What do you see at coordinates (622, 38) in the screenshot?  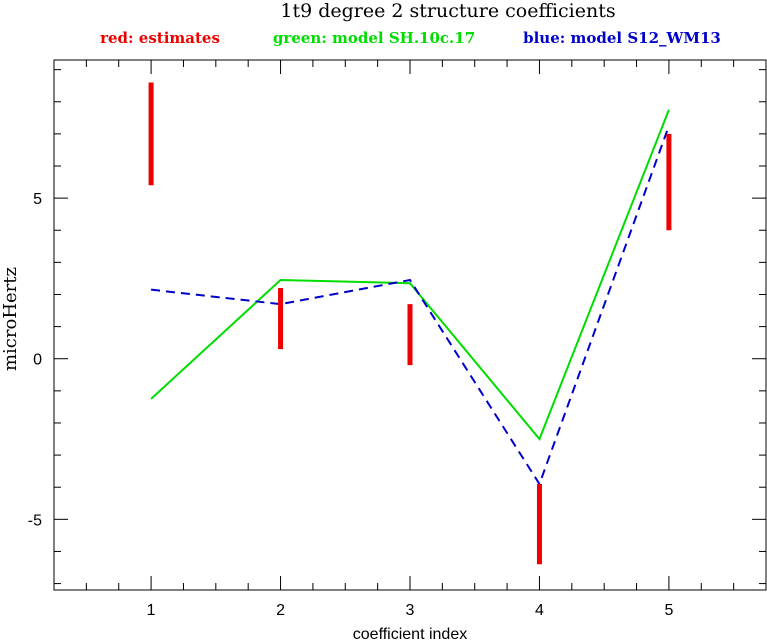 I see `legend-entry: blue: model S12_WM13` at bounding box center [622, 38].